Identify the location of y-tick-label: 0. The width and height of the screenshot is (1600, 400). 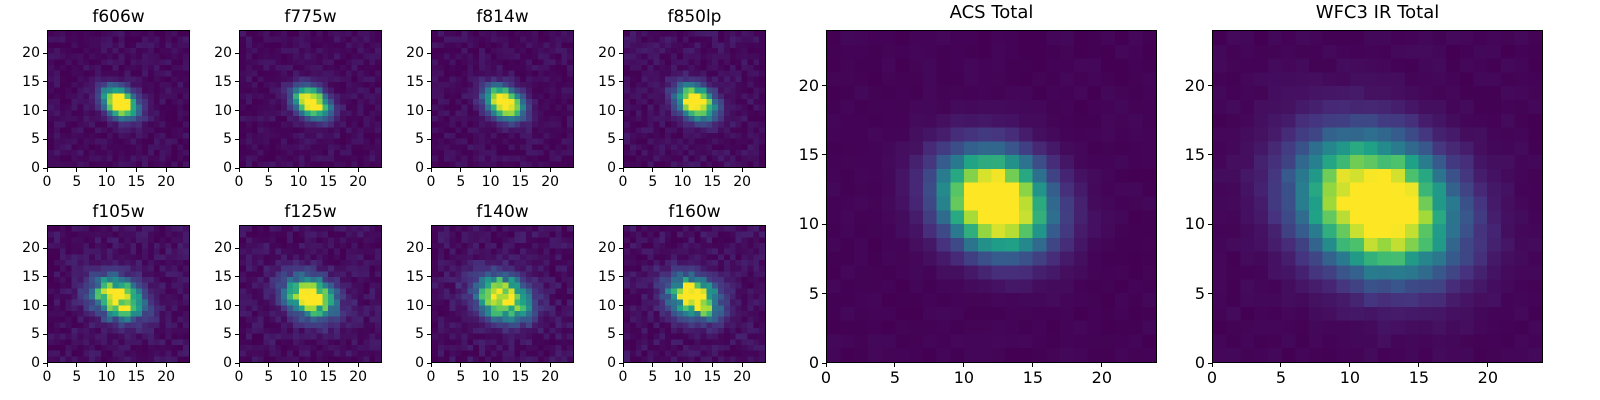
(611, 168).